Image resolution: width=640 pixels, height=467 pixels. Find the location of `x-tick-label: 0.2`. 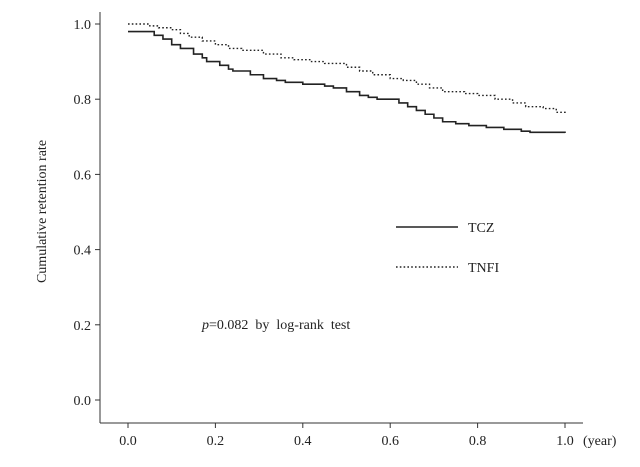

x-tick-label: 0.2 is located at coordinates (216, 441).